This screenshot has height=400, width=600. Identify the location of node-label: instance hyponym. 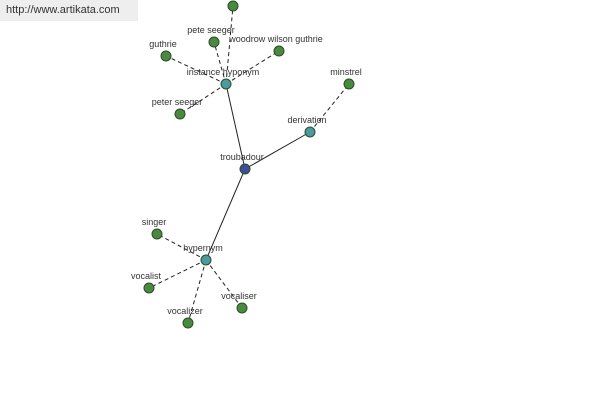
(223, 72).